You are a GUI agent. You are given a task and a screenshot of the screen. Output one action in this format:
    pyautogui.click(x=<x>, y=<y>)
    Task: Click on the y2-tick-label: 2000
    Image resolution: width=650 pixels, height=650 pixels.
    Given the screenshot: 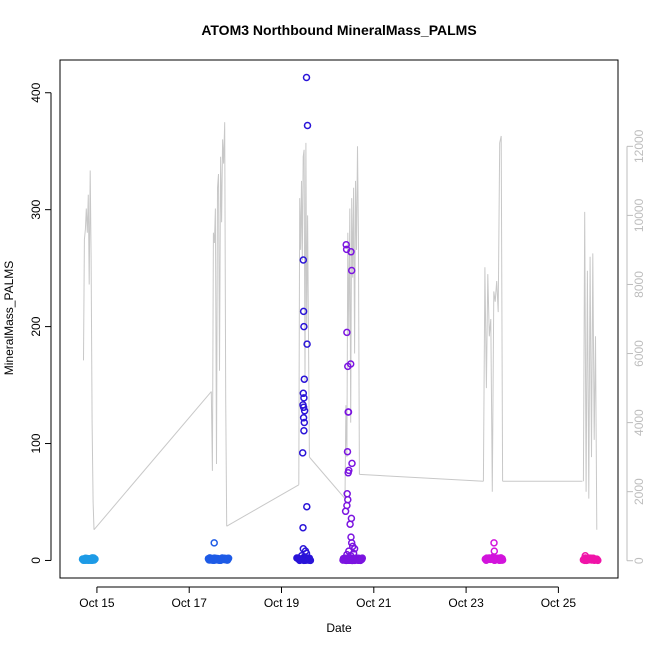 What is the action you would take?
    pyautogui.click(x=639, y=491)
    